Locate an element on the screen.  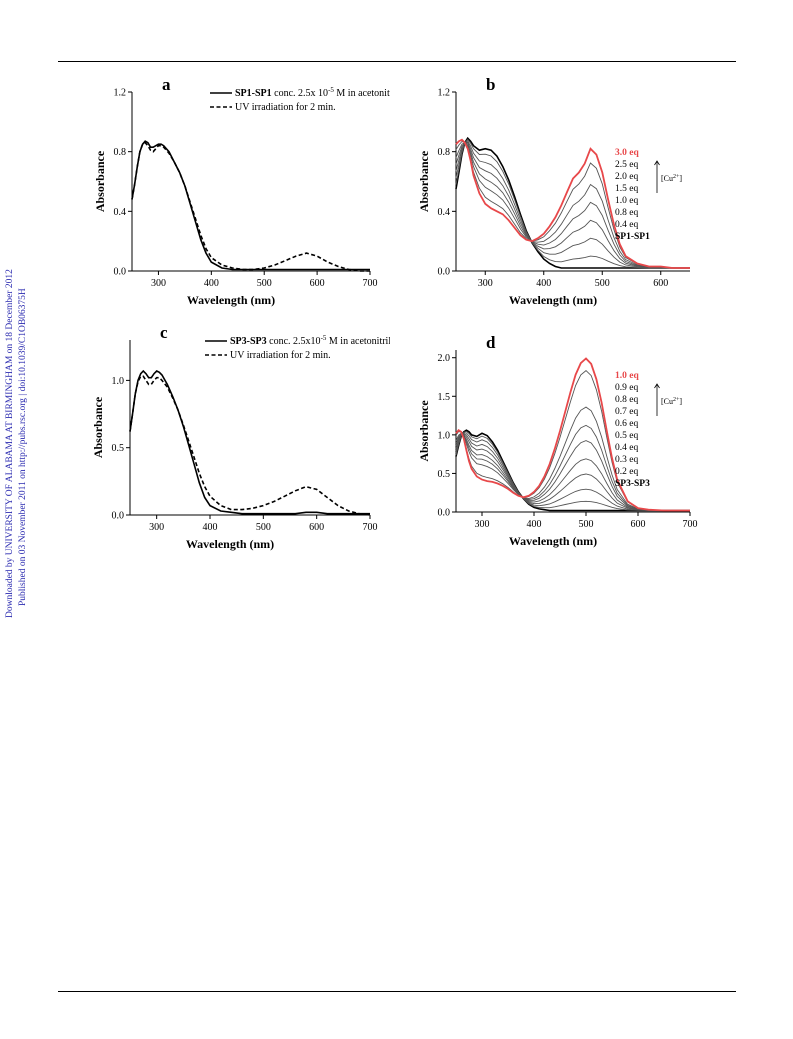
x-tick-label-d-300: 300 is located at coordinates (482, 524).